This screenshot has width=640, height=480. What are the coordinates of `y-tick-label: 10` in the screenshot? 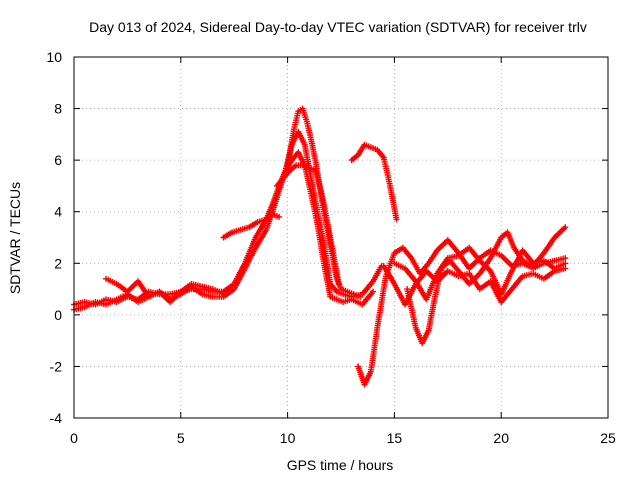 It's located at (54, 57).